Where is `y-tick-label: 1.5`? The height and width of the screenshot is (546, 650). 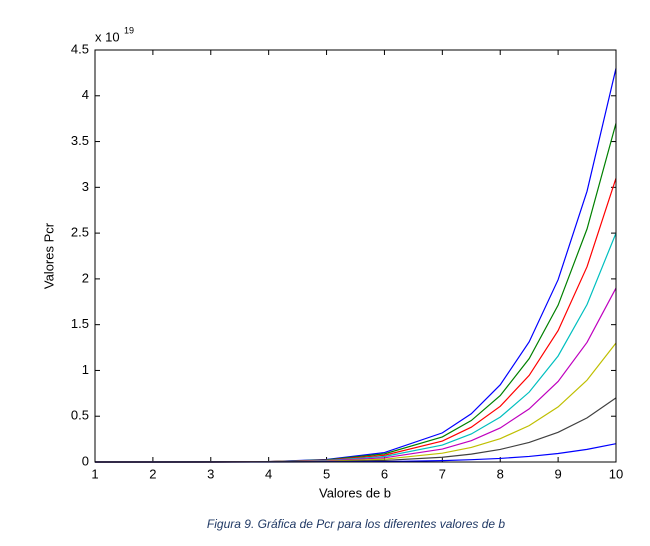 y-tick-label: 1.5 is located at coordinates (80, 323).